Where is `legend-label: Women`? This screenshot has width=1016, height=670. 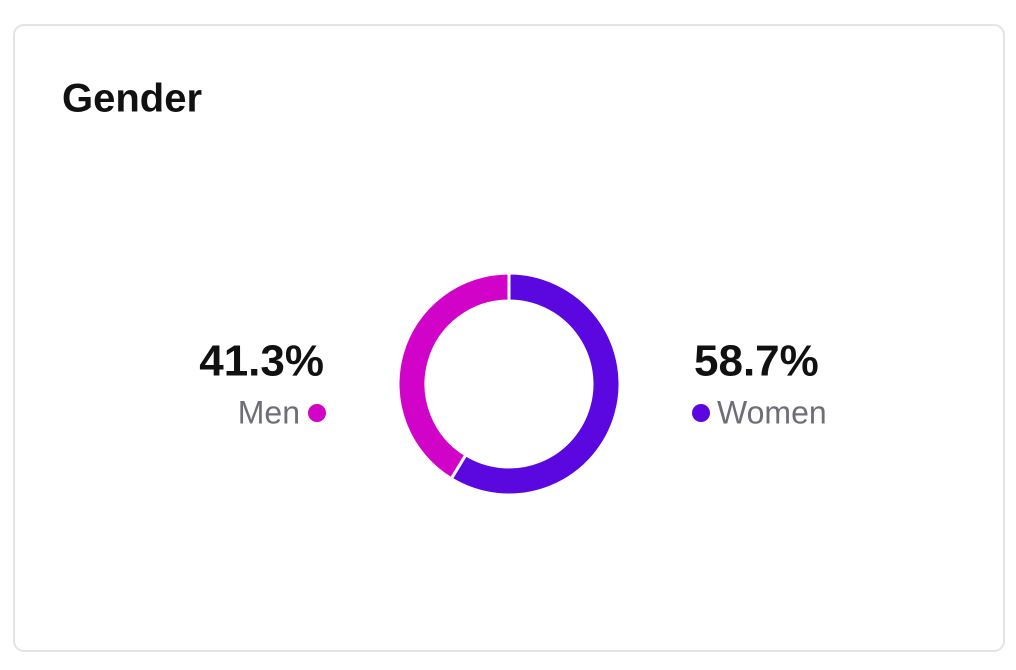 legend-label: Women is located at coordinates (772, 412).